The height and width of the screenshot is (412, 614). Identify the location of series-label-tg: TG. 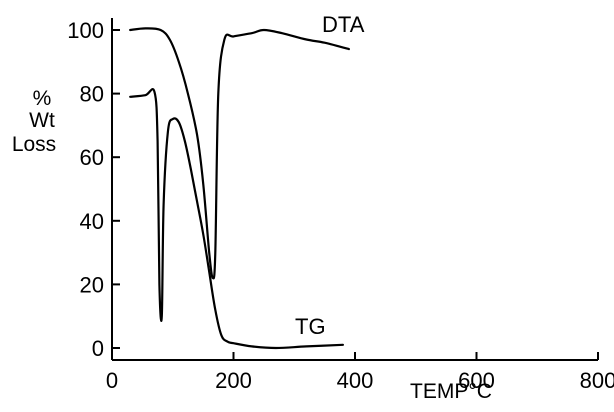
(310, 326).